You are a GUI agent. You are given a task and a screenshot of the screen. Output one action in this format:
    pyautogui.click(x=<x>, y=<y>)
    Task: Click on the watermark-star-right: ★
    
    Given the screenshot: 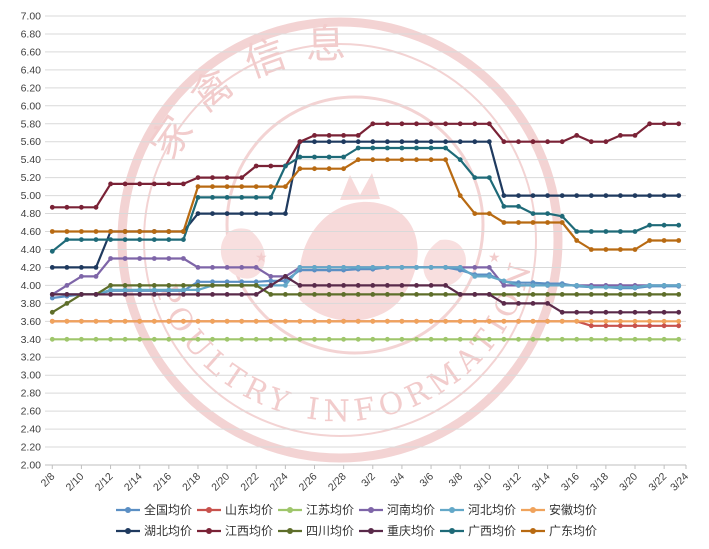 What is the action you would take?
    pyautogui.click(x=494, y=258)
    